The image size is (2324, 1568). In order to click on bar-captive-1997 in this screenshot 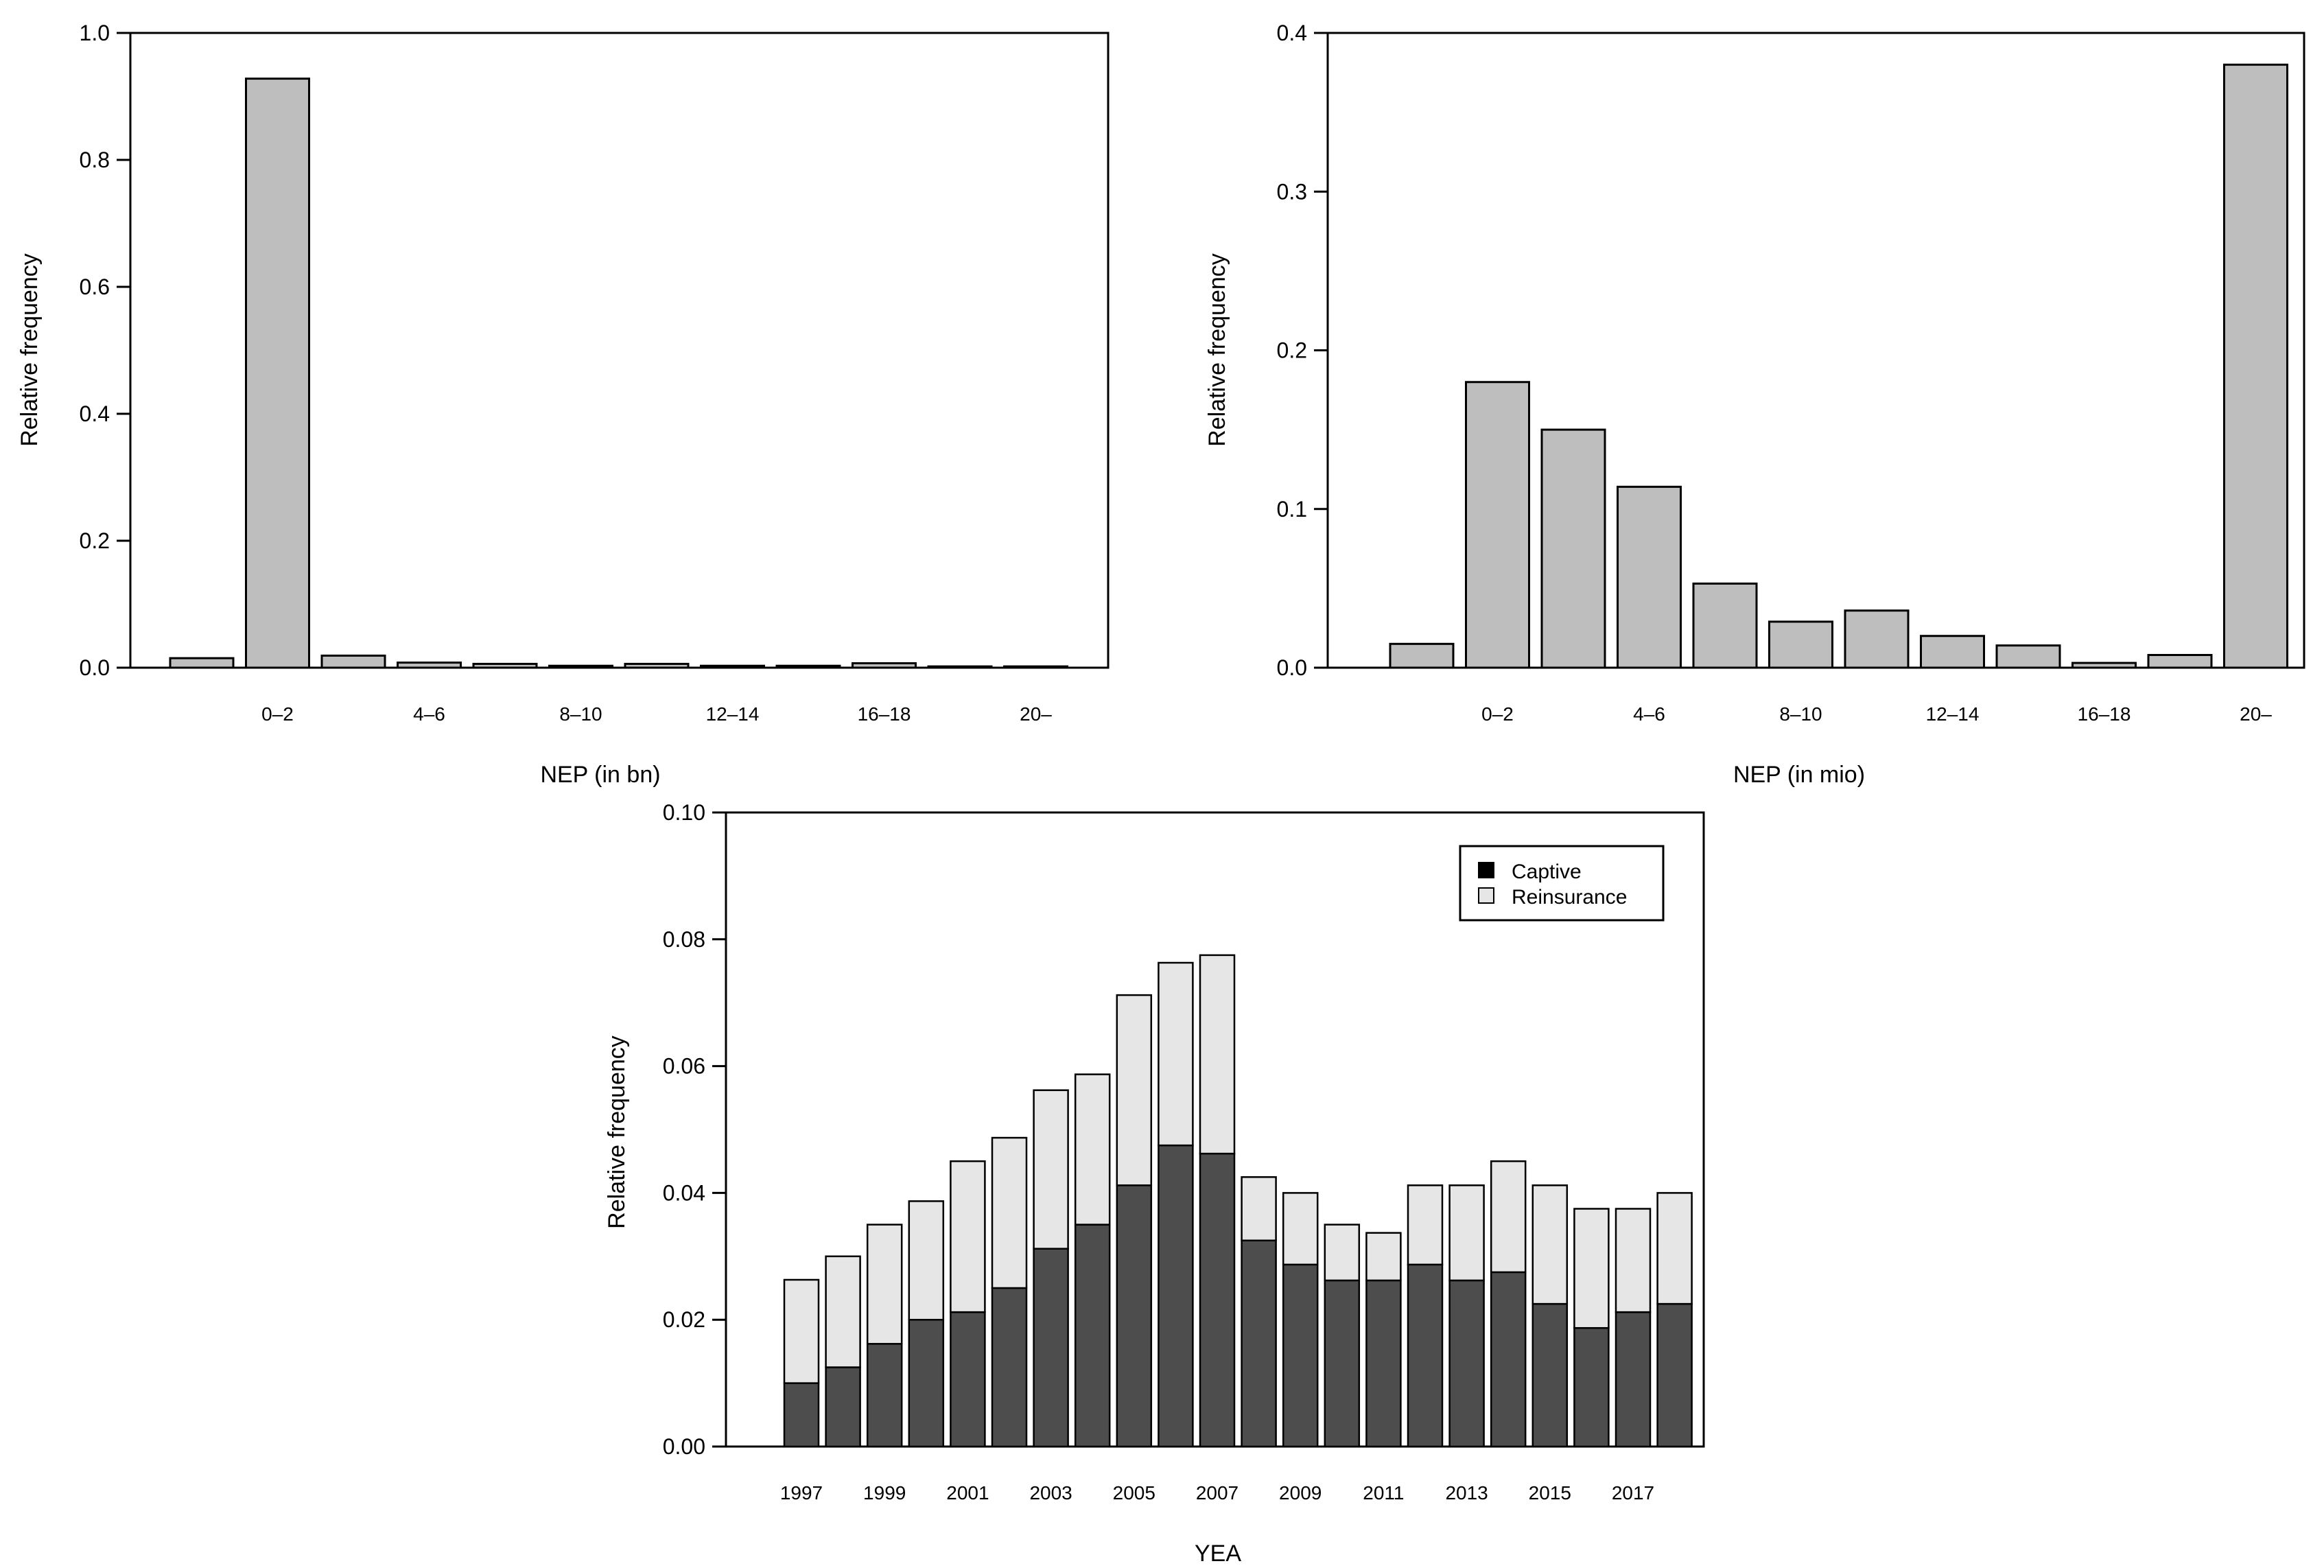, I will do `click(801, 1415)`.